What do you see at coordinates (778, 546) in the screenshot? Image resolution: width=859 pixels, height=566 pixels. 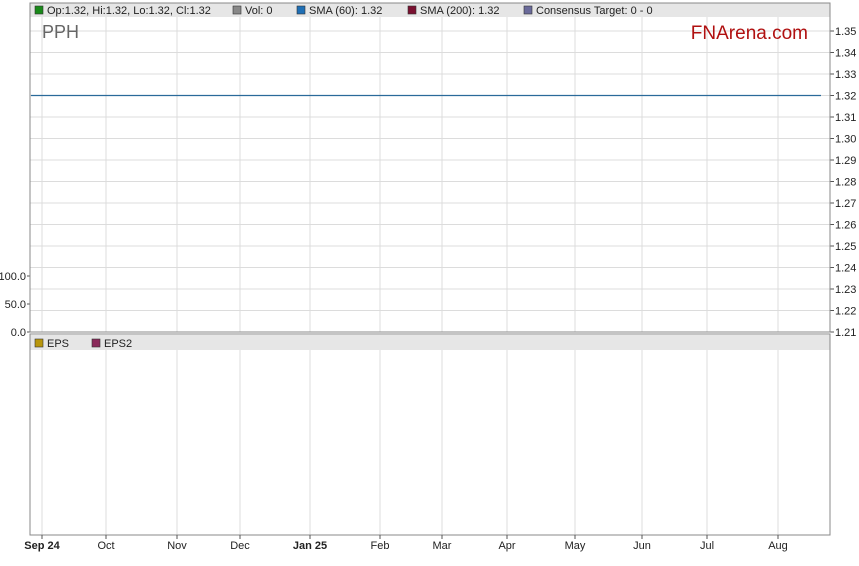 I see `x-tick-label: Aug` at bounding box center [778, 546].